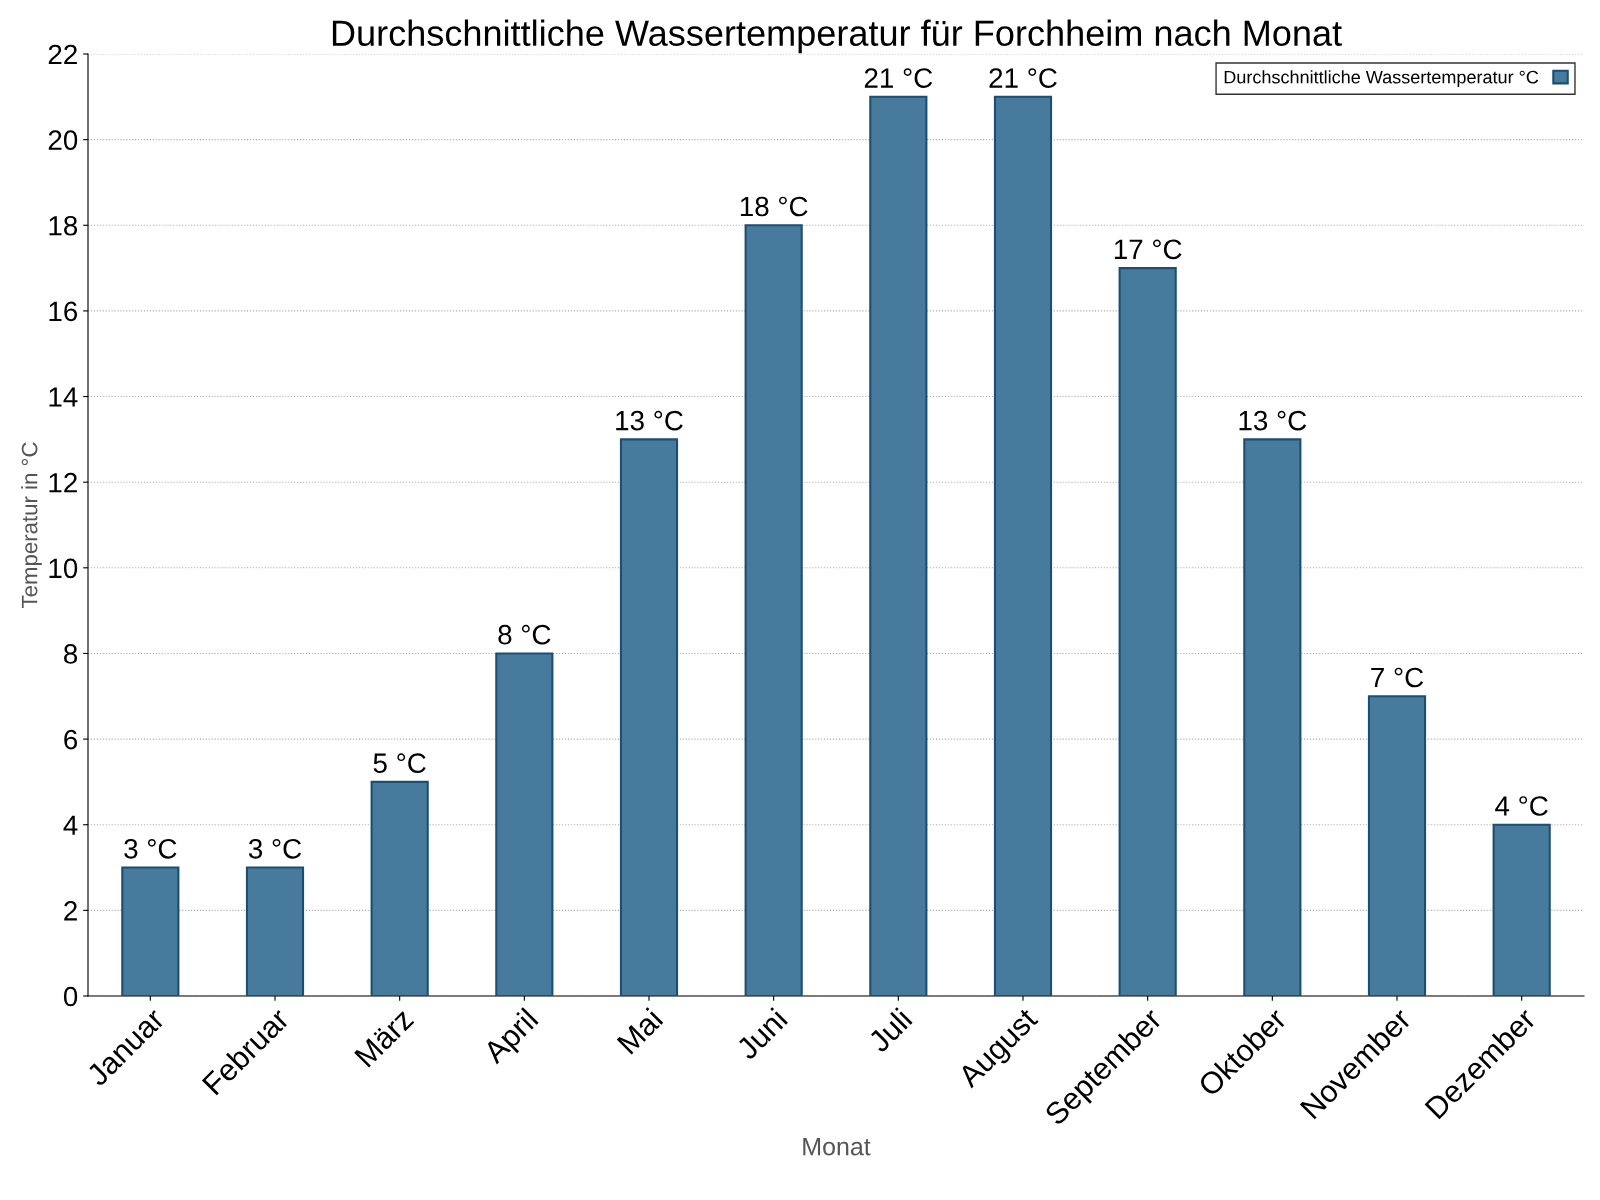 The image size is (1600, 1200). I want to click on data-label: 4 °C, so click(1521, 806).